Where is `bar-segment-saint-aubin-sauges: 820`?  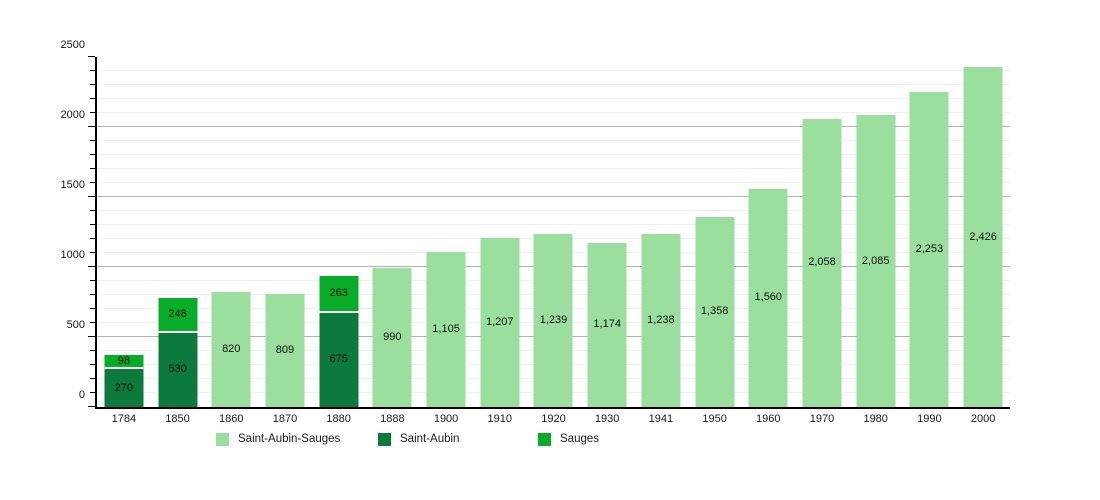 bar-segment-saint-aubin-sauges: 820 is located at coordinates (231, 349).